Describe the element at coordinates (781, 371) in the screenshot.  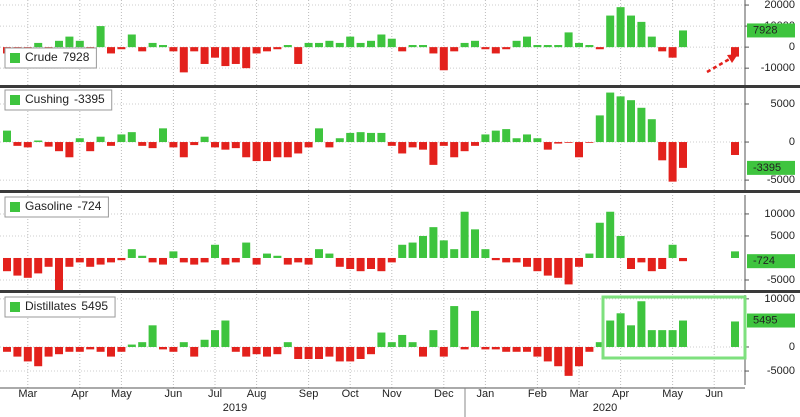
I see `y-tick-label: -5000` at that location.